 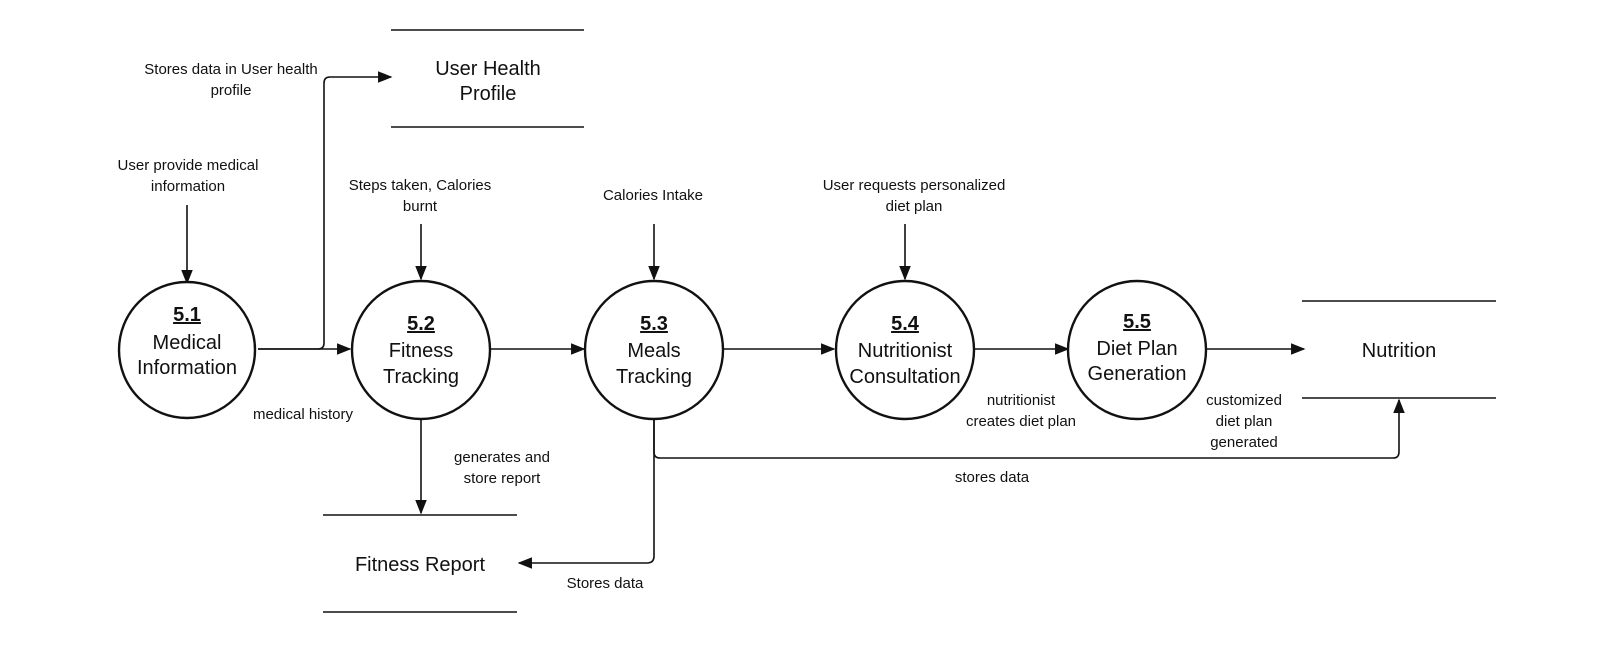 I want to click on flow-label-steps-calories: burnt, so click(x=420, y=206).